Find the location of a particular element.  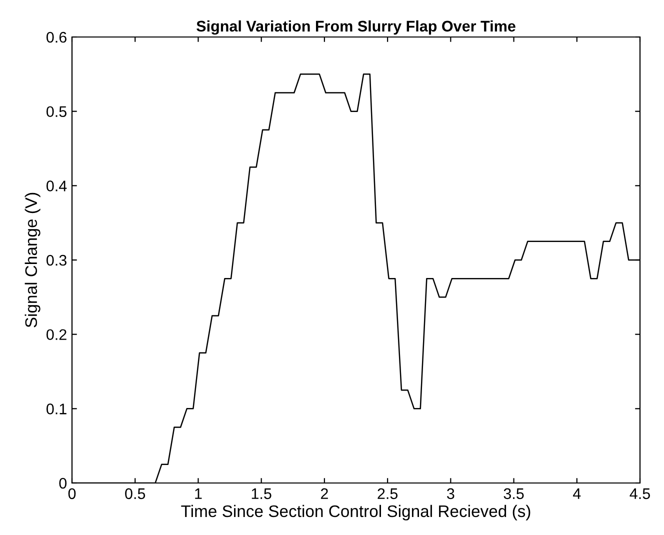

x-tick-label: 2.5 is located at coordinates (388, 494).